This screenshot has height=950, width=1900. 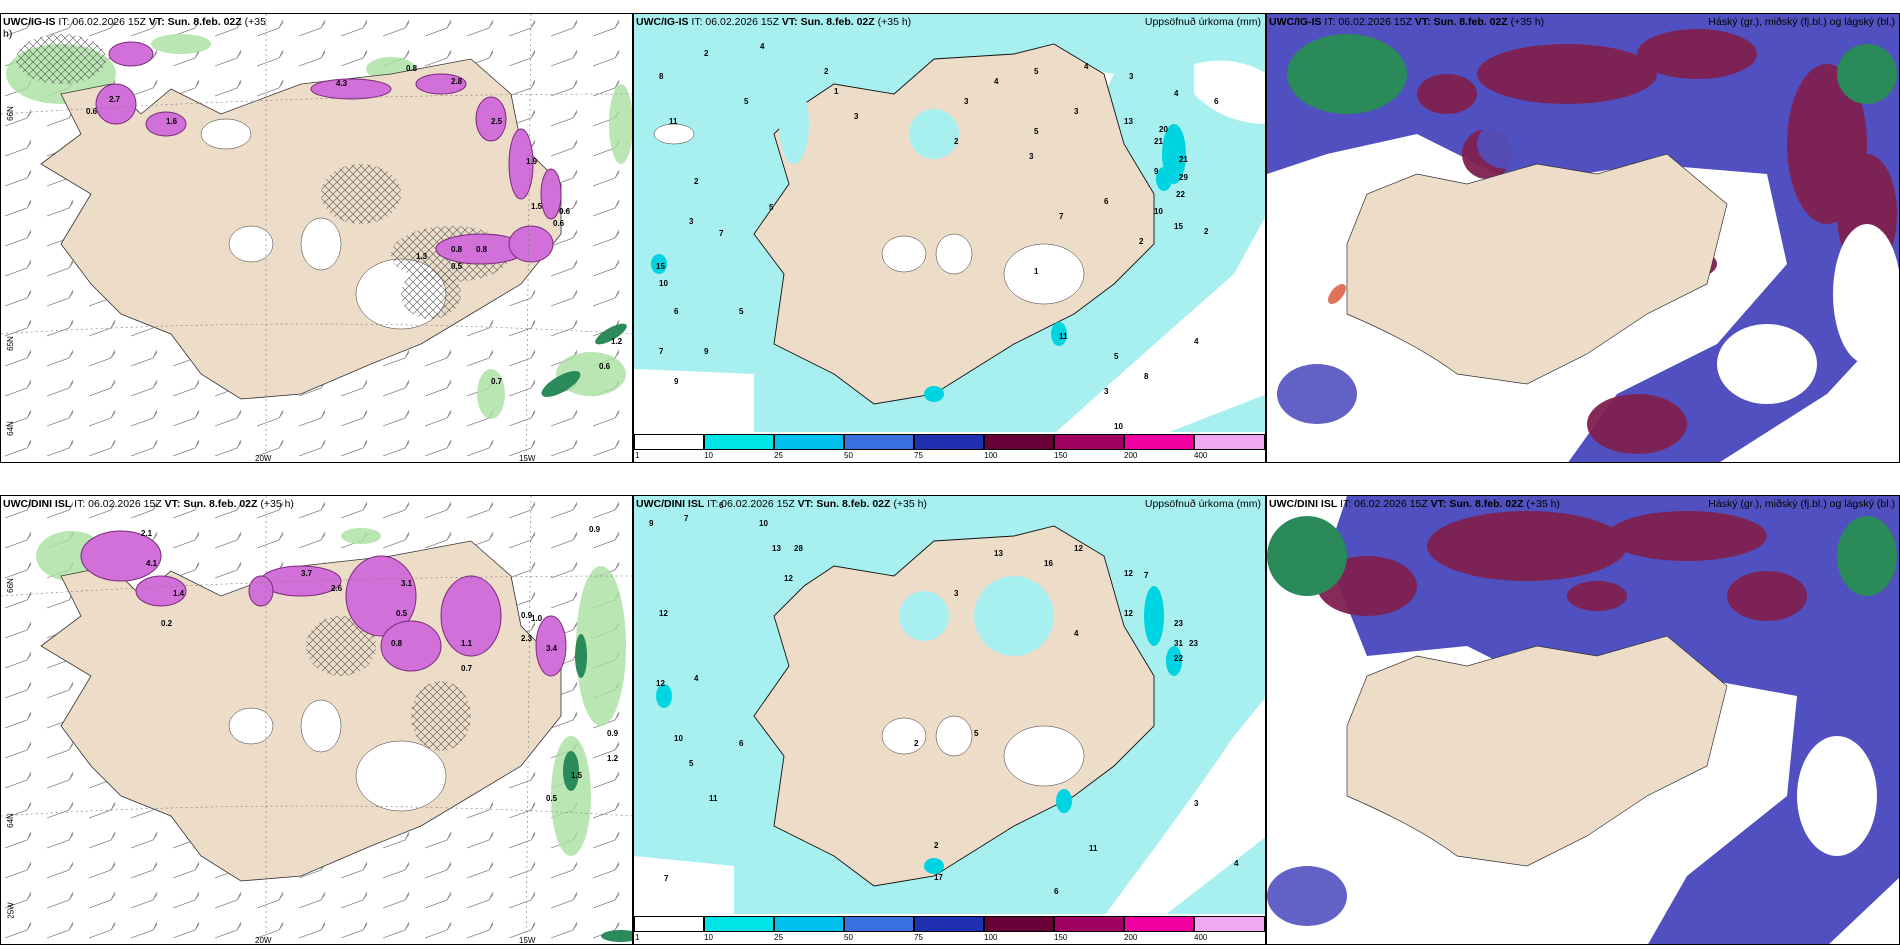 I want to click on precip-value: 1, so click(x=1036, y=271).